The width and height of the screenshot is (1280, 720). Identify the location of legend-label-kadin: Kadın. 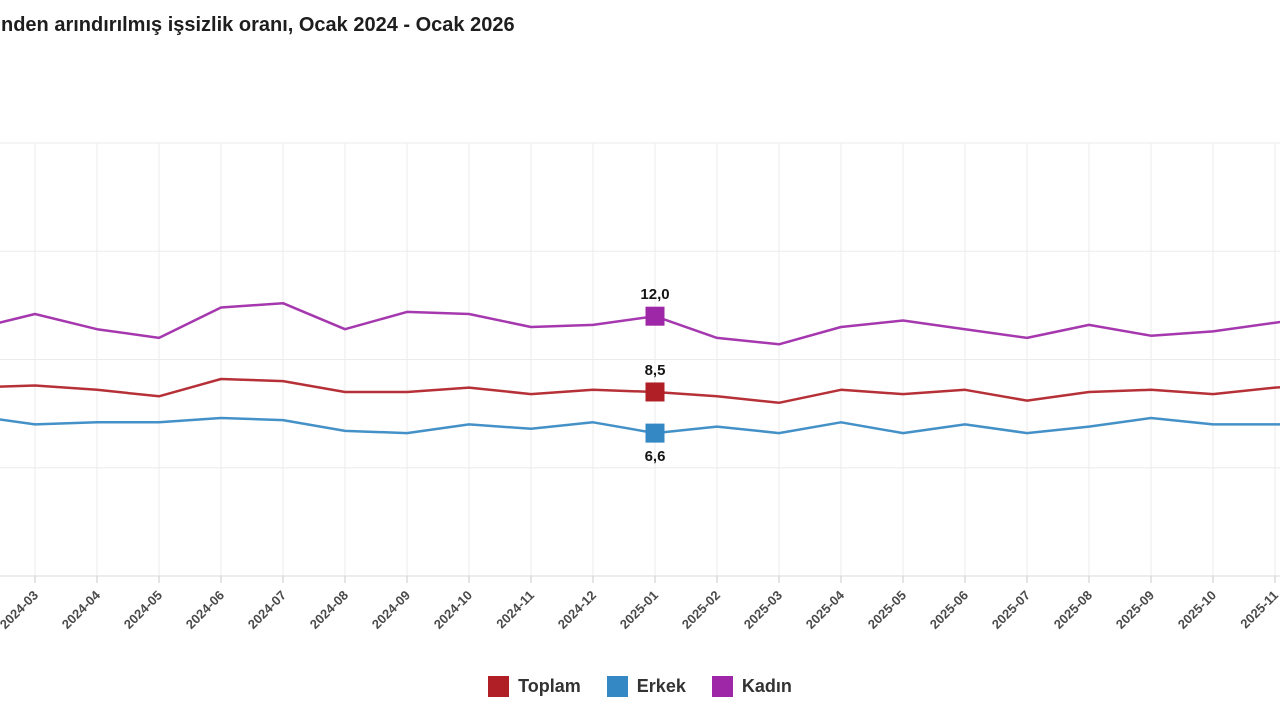
(766, 686).